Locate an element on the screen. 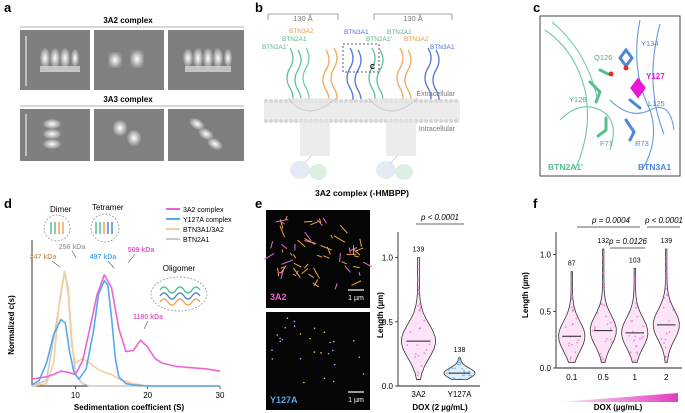  series-line-btn2a1 is located at coordinates (125, 328).